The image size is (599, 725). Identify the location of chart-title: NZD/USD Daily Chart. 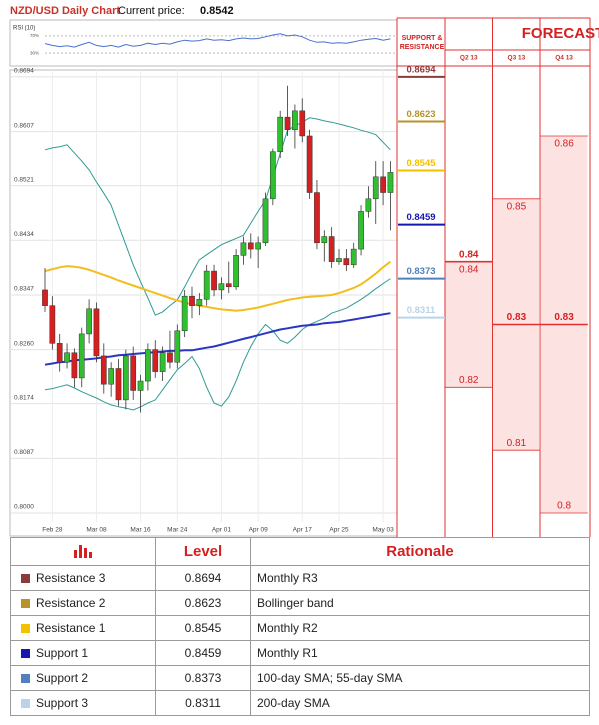
(65, 11).